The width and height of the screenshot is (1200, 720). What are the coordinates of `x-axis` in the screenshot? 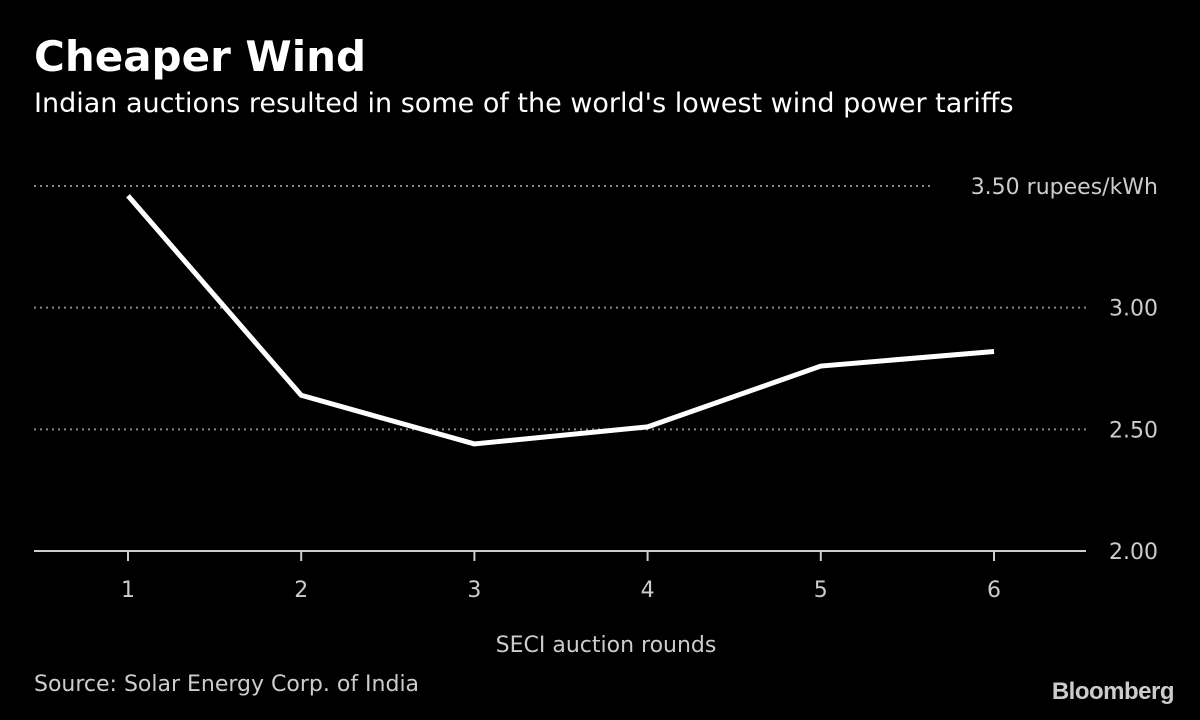 It's located at (560, 555).